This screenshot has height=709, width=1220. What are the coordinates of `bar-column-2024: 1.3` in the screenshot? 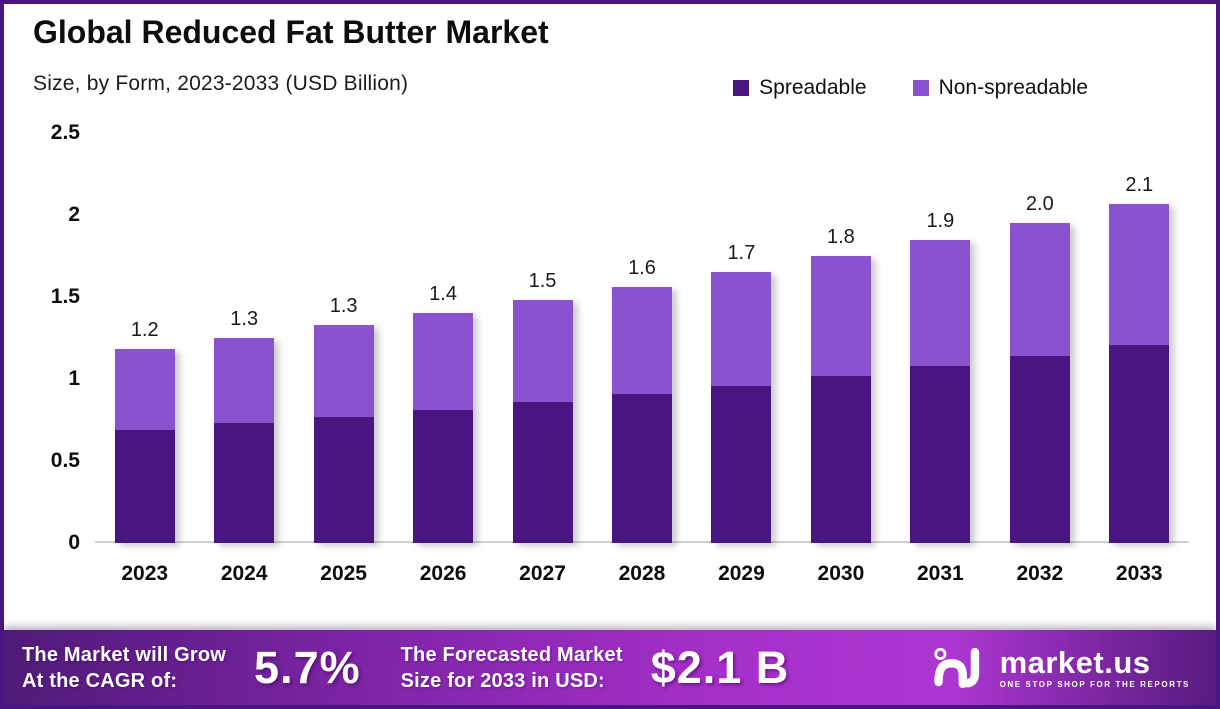 It's located at (243, 425).